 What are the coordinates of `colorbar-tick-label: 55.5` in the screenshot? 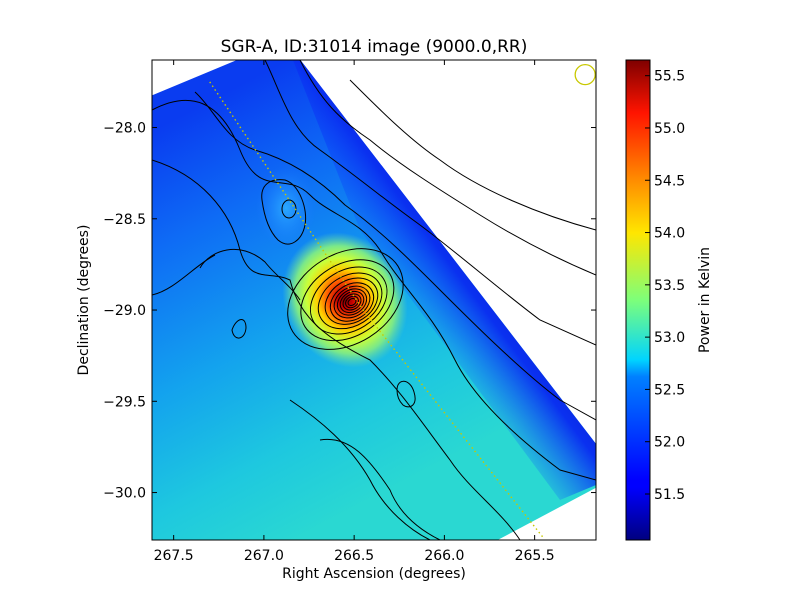 It's located at (669, 77).